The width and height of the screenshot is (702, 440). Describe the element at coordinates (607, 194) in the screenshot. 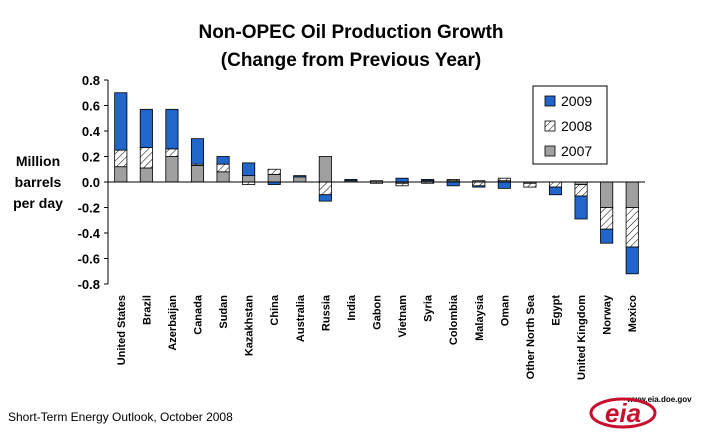

I see `bar-2007-norway` at that location.